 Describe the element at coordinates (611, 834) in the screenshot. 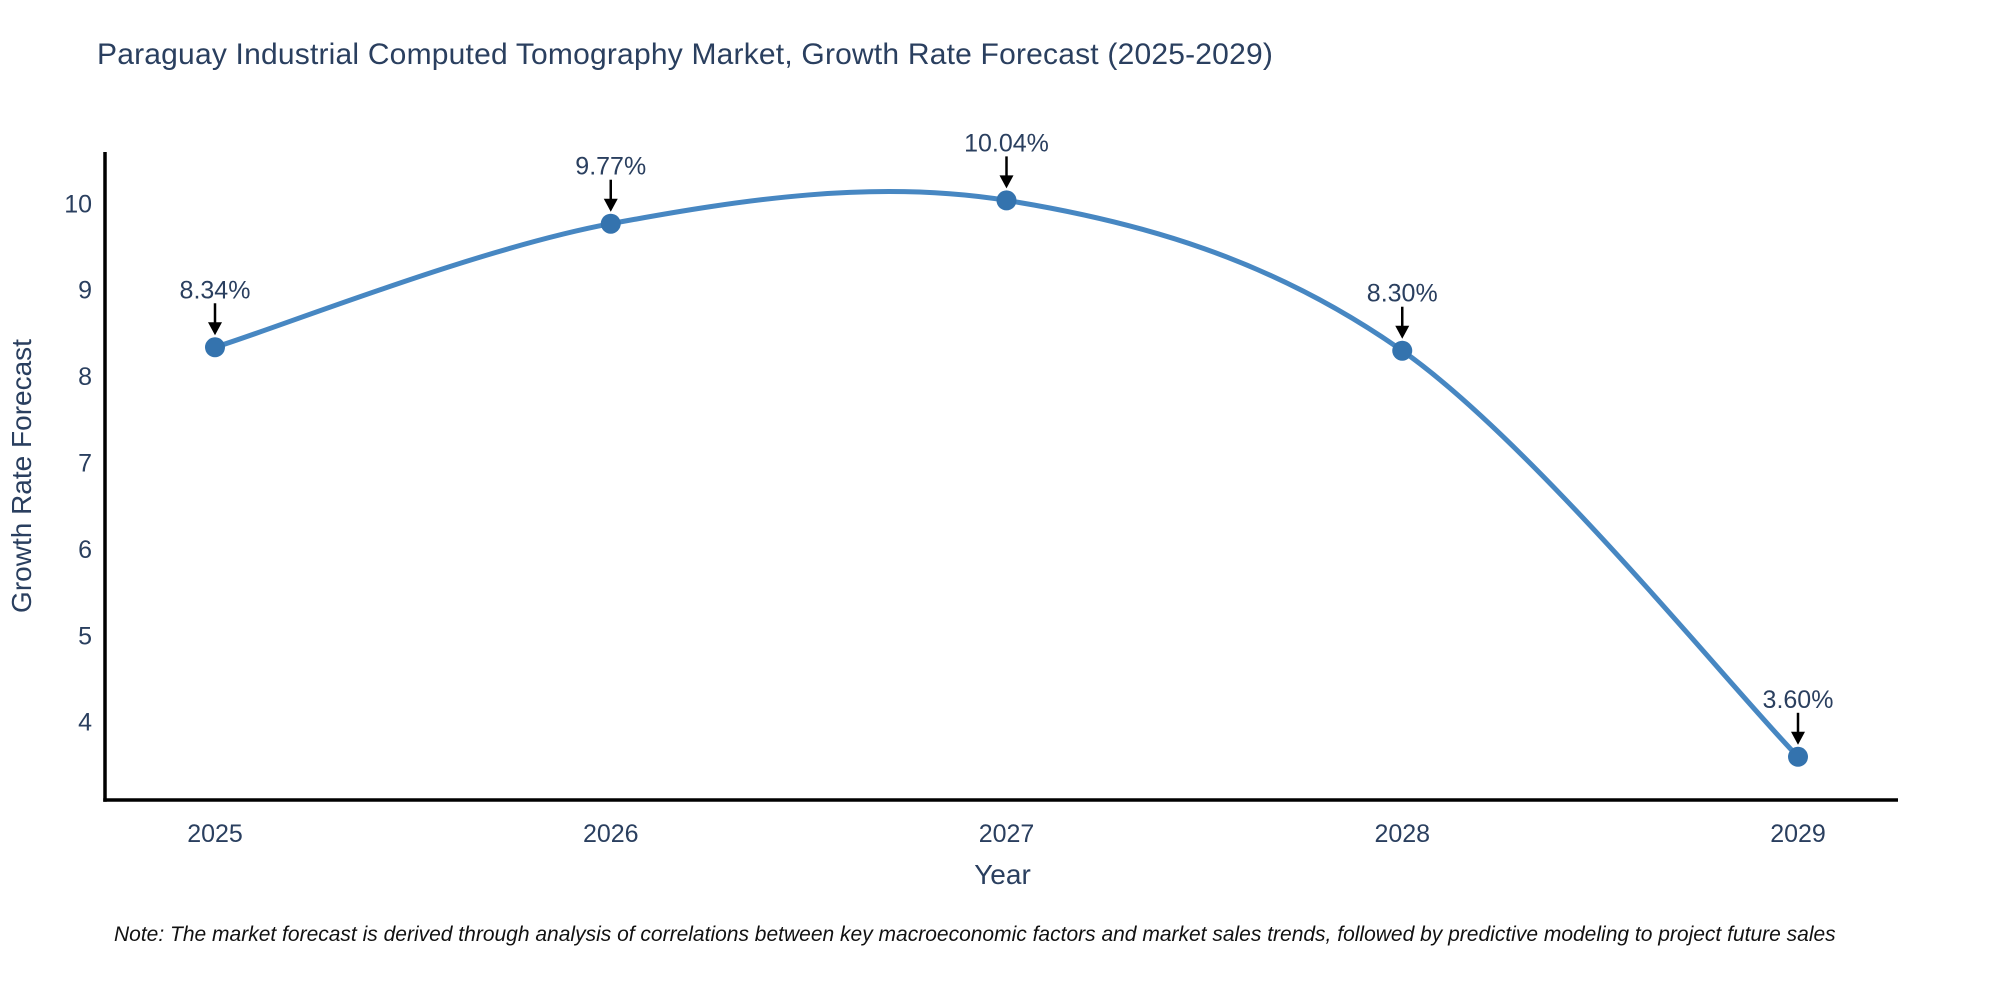

I see `x-tick-label: 2026` at that location.